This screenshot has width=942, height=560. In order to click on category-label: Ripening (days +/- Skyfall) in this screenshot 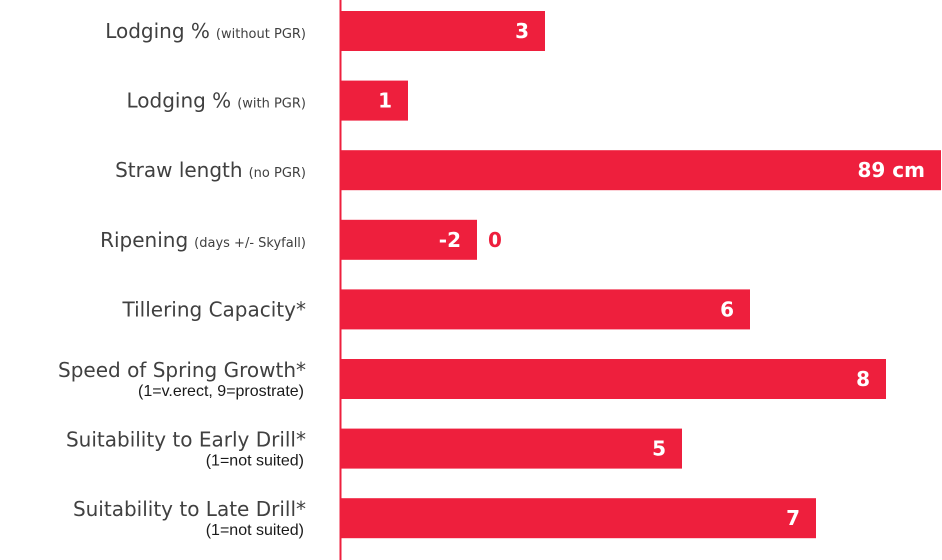, I will do `click(203, 240)`.